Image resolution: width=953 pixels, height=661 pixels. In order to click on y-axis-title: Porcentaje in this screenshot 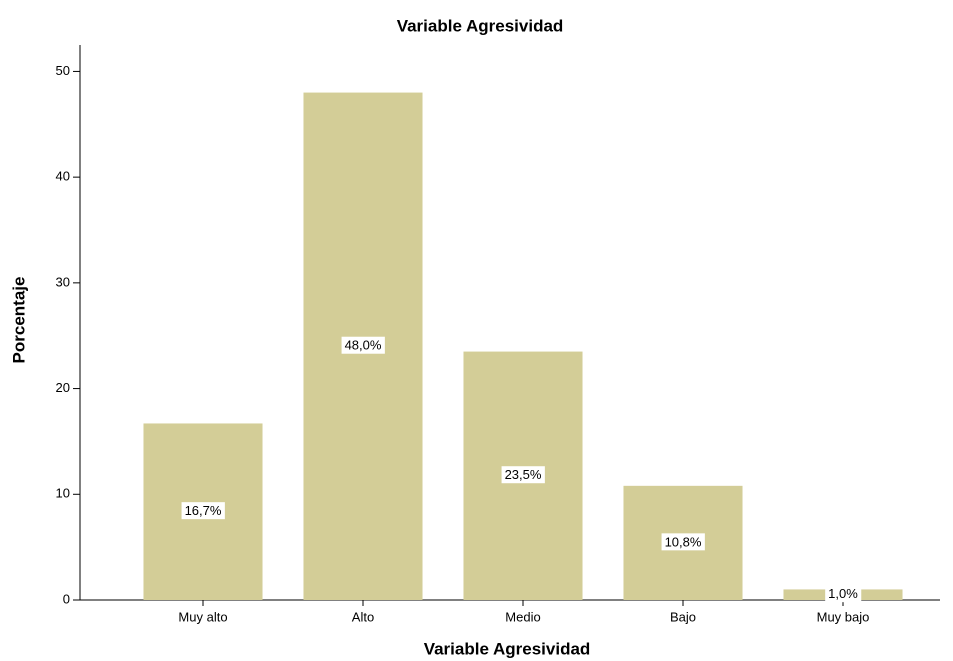, I will do `click(18, 320)`.